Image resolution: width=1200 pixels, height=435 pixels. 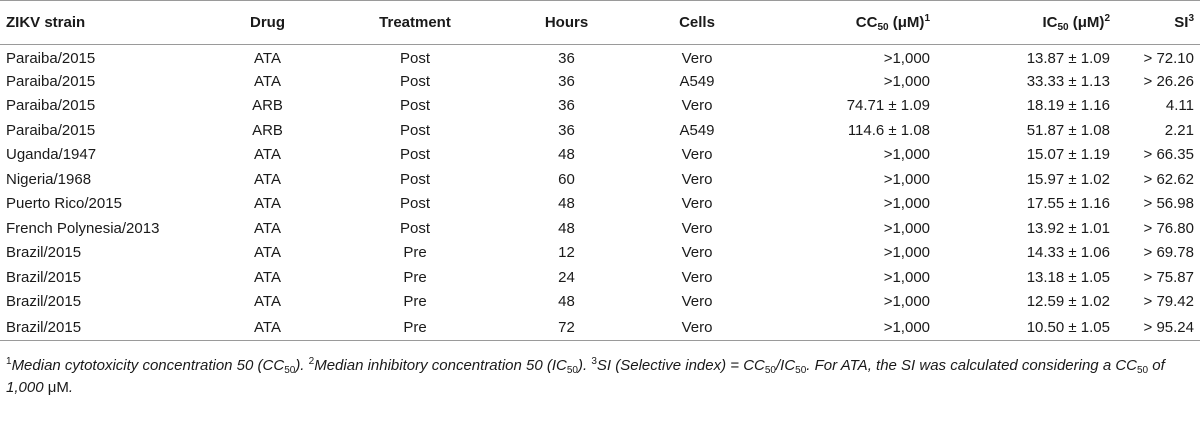 What do you see at coordinates (1168, 58) in the screenshot?
I see `cell-si: > 72.10` at bounding box center [1168, 58].